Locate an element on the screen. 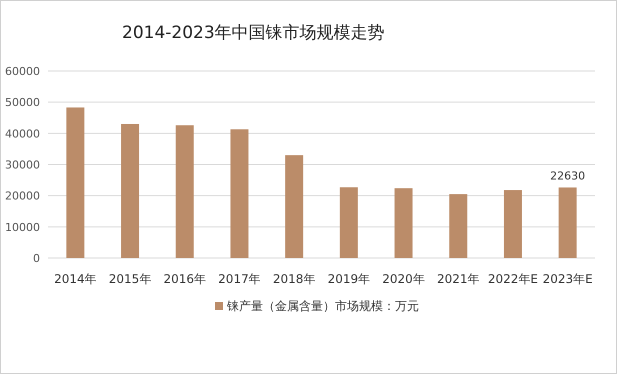  x-tick-label: 2018年 is located at coordinates (294, 279).